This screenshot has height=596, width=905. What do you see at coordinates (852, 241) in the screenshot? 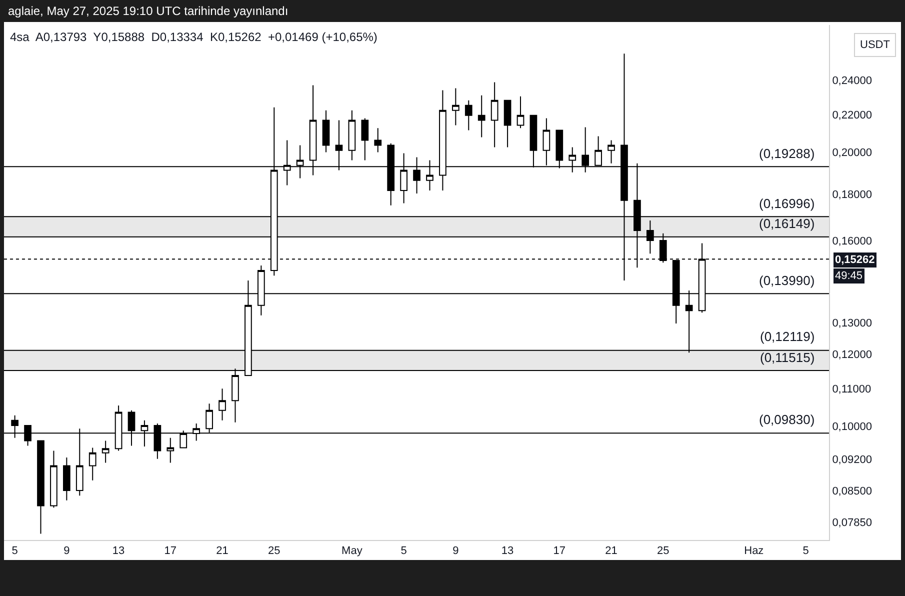
I see `y-tick-label: 0,16000` at bounding box center [852, 241].